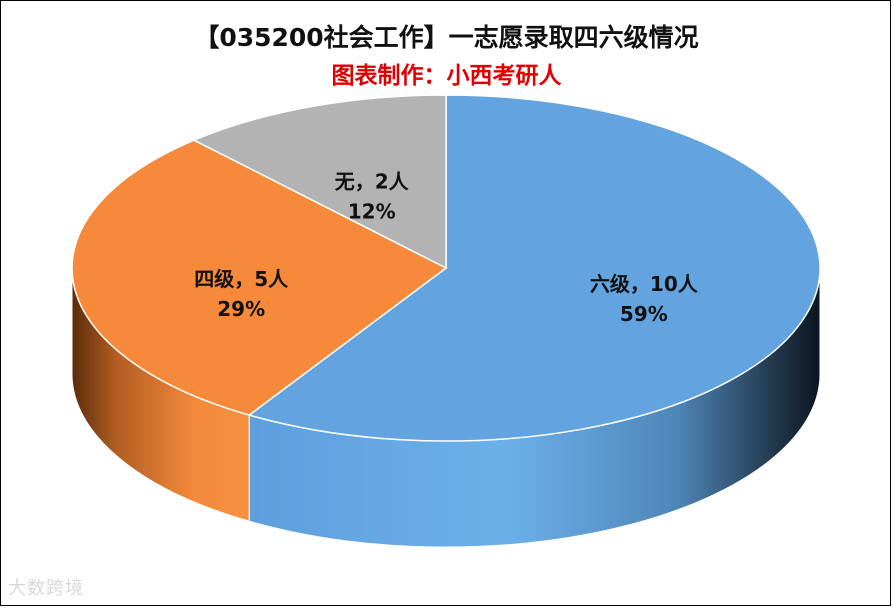  What do you see at coordinates (446, 37) in the screenshot?
I see `chart-title: 【035200社会工作】一志愿录取四六级情况` at bounding box center [446, 37].